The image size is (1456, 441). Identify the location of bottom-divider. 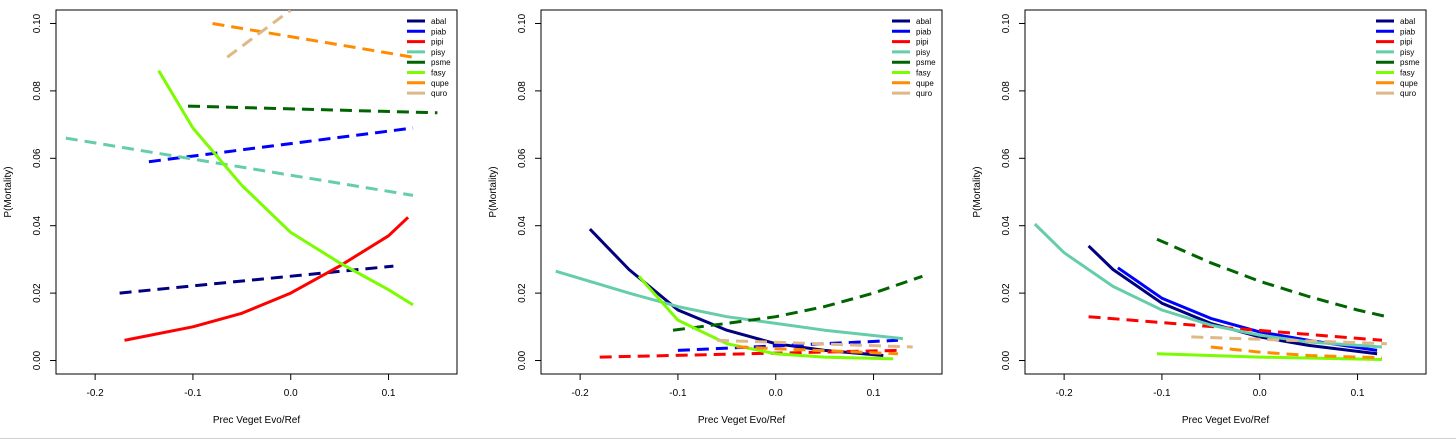
(728, 438).